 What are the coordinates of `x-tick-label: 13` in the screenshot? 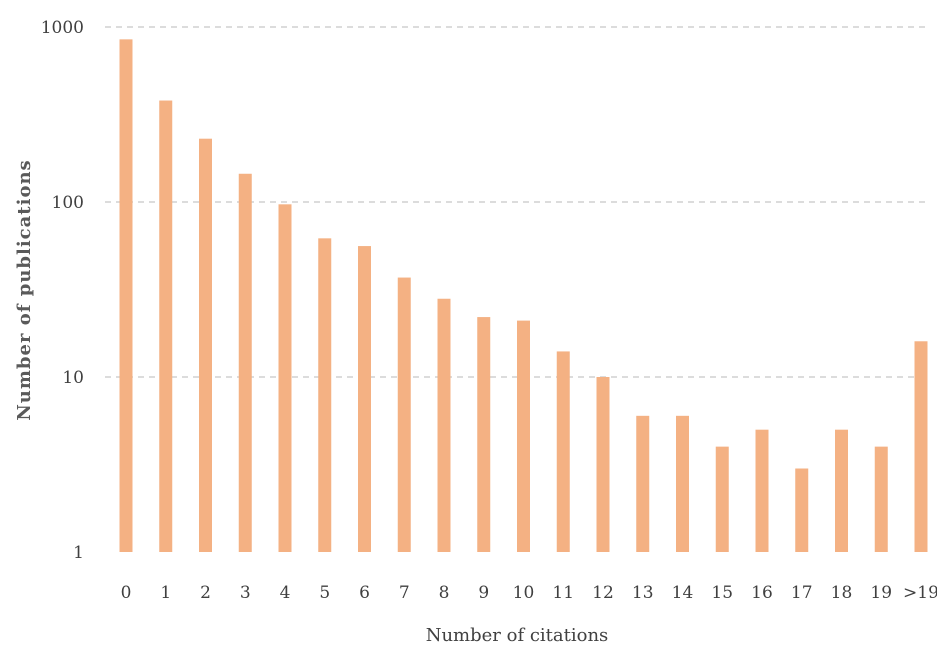 It's located at (643, 593).